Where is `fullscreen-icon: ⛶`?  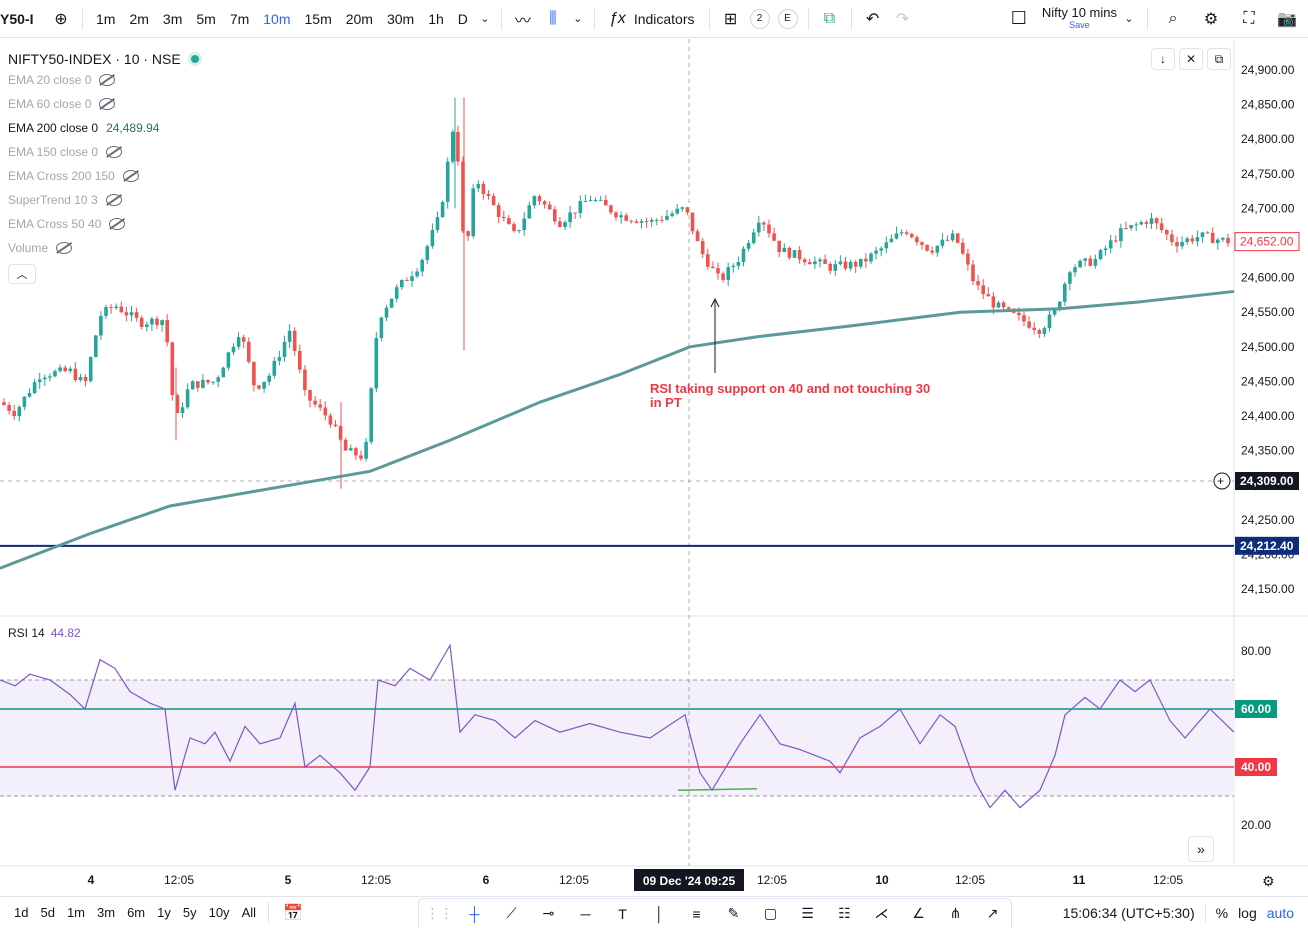
fullscreen-icon: ⛶ is located at coordinates (1249, 18).